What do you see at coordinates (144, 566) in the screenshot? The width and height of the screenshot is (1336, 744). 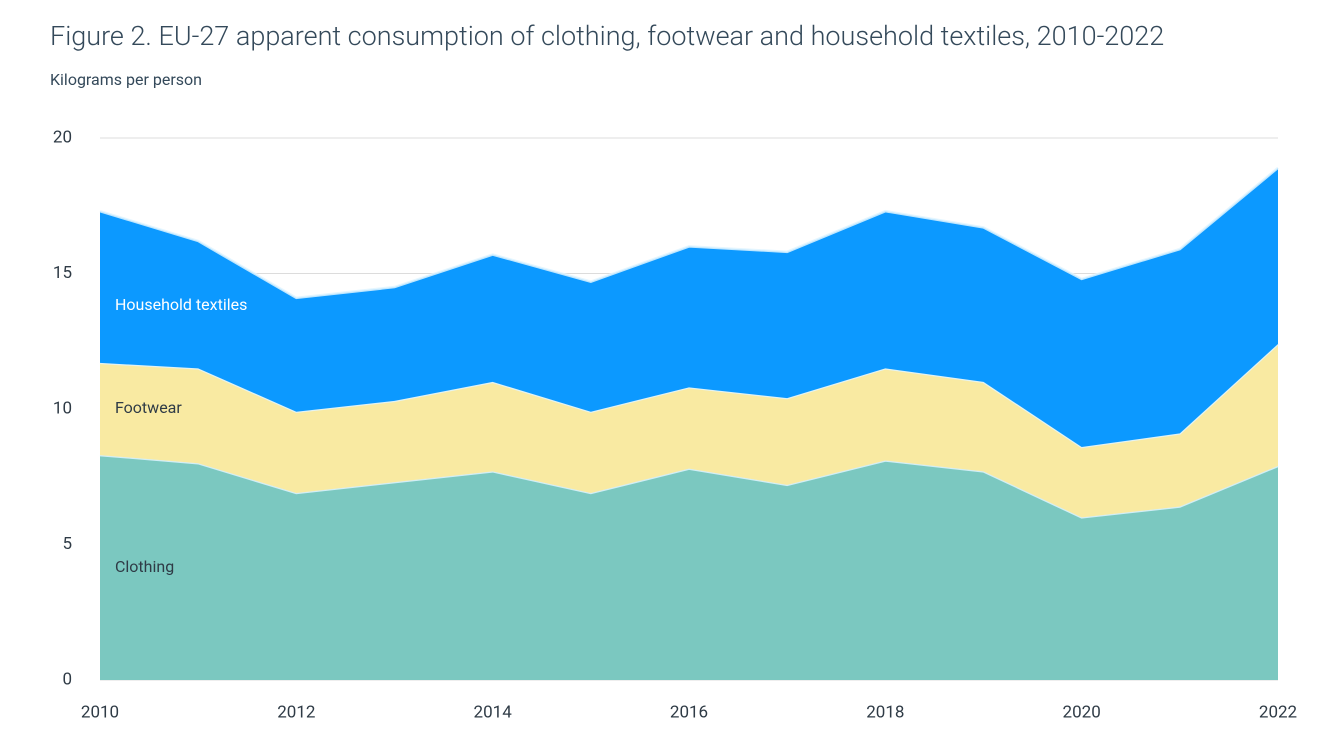 I see `series-label: Clothing` at bounding box center [144, 566].